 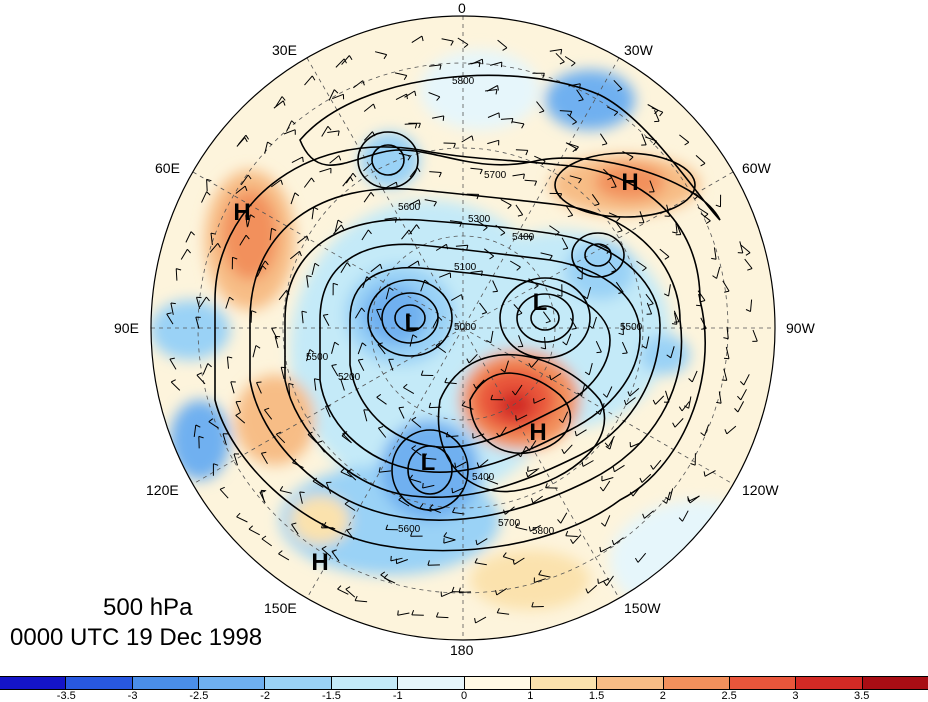 I want to click on contour-label: 5800, so click(x=463, y=81).